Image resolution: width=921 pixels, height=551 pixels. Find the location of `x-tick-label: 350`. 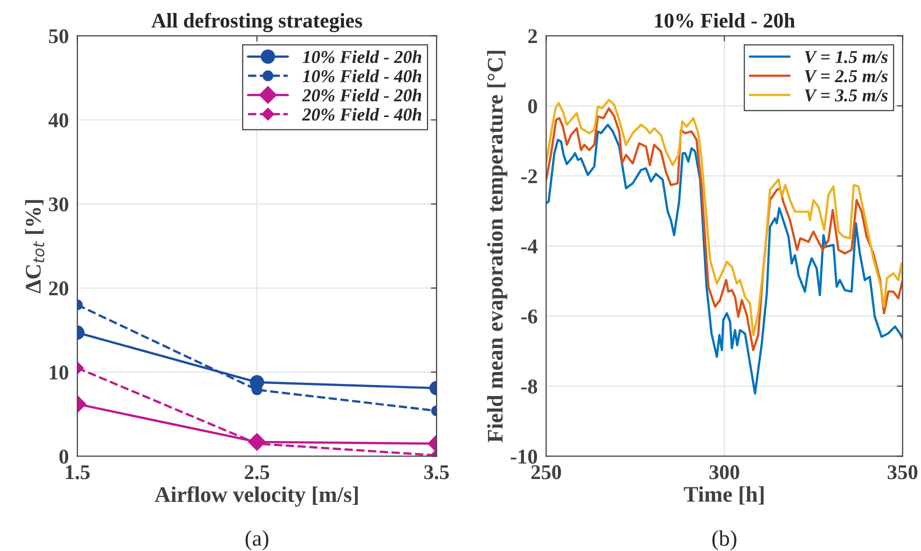

x-tick-label: 350 is located at coordinates (903, 472).